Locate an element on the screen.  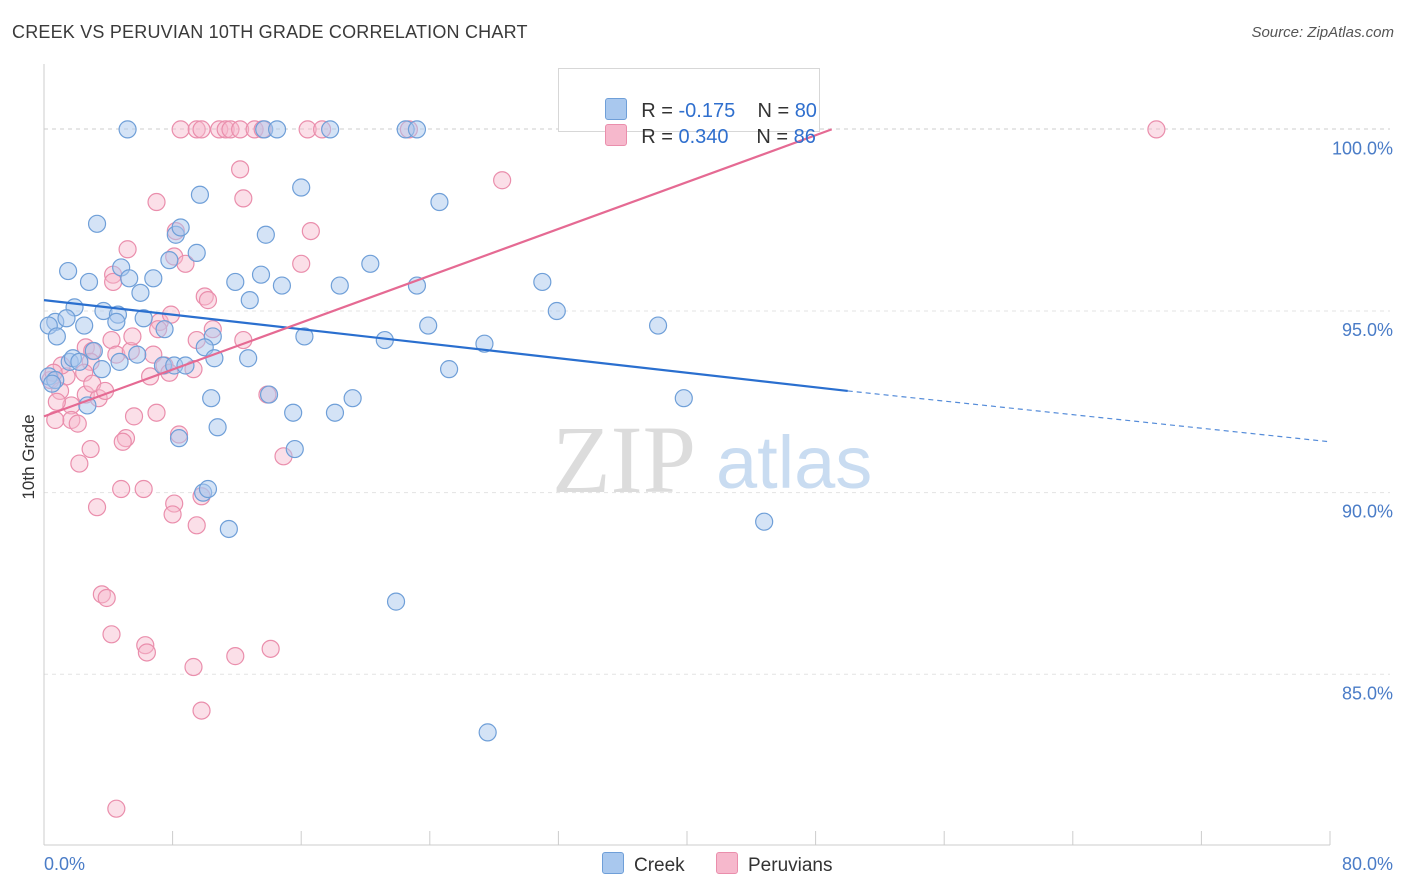
watermark-zip: ZIP is located at coordinates (624, 459).